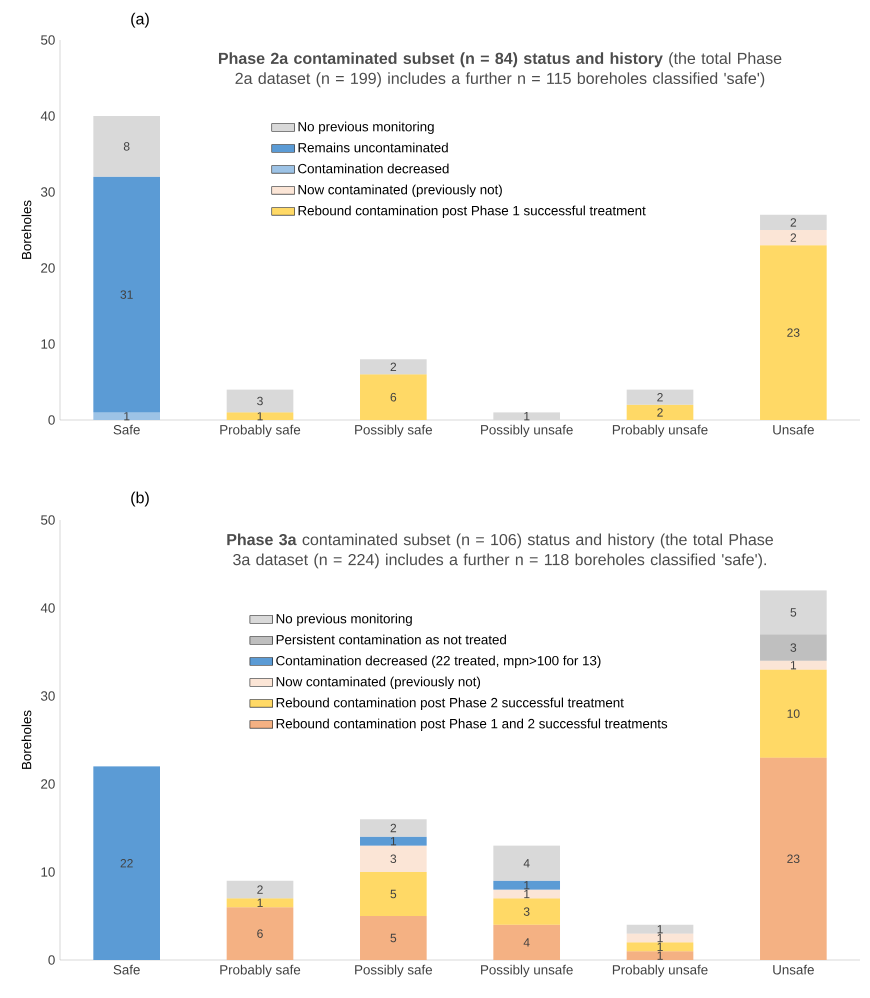 The width and height of the screenshot is (870, 998). What do you see at coordinates (450, 704) in the screenshot?
I see `legend-label: Rebound contamination post Phase 2 successful treatment` at bounding box center [450, 704].